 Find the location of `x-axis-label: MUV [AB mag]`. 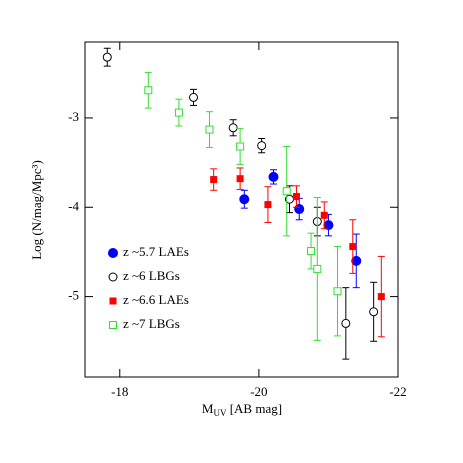

x-axis-label: MUV [AB mag] is located at coordinates (242, 409).